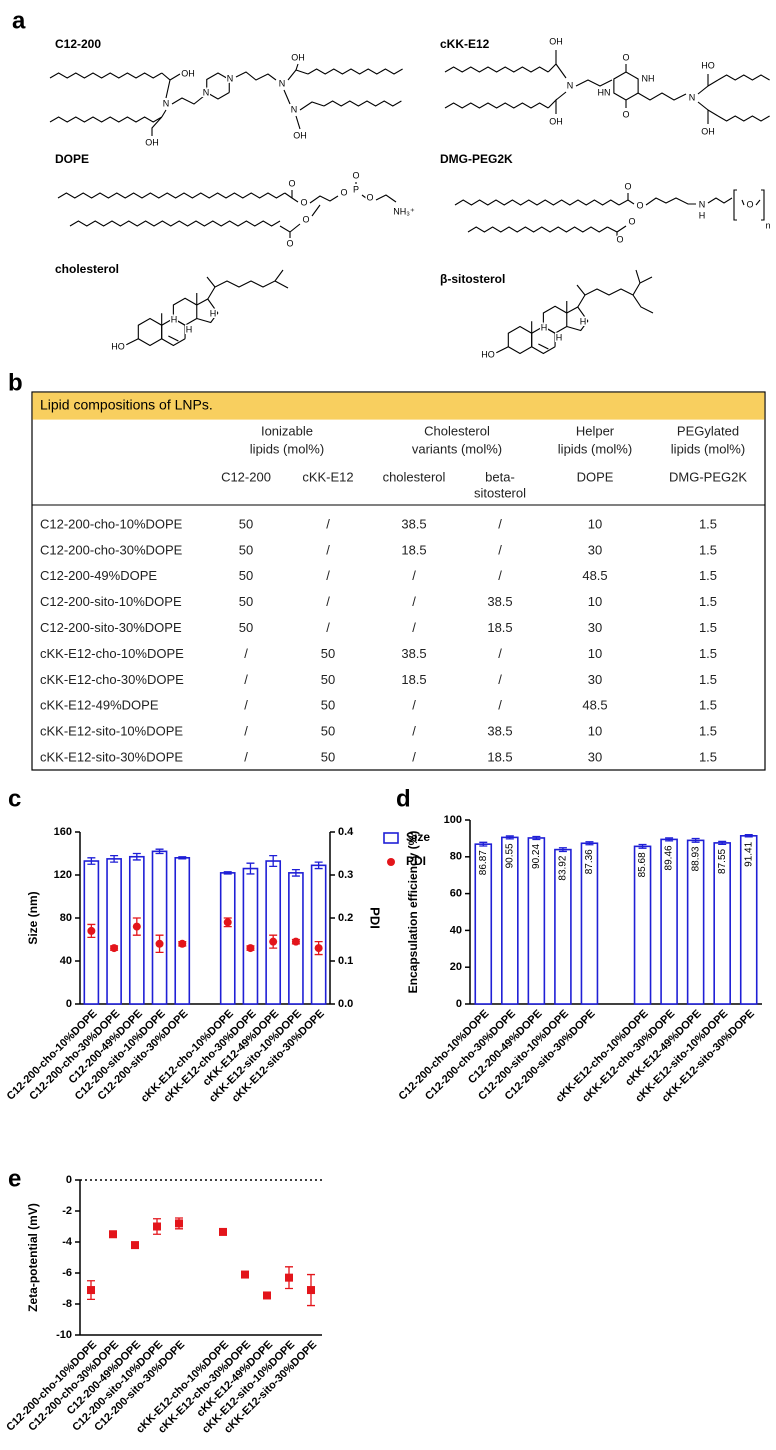 The height and width of the screenshot is (1450, 776). I want to click on row-label: cKK-E12-cho-30%DOPE, so click(112, 679).